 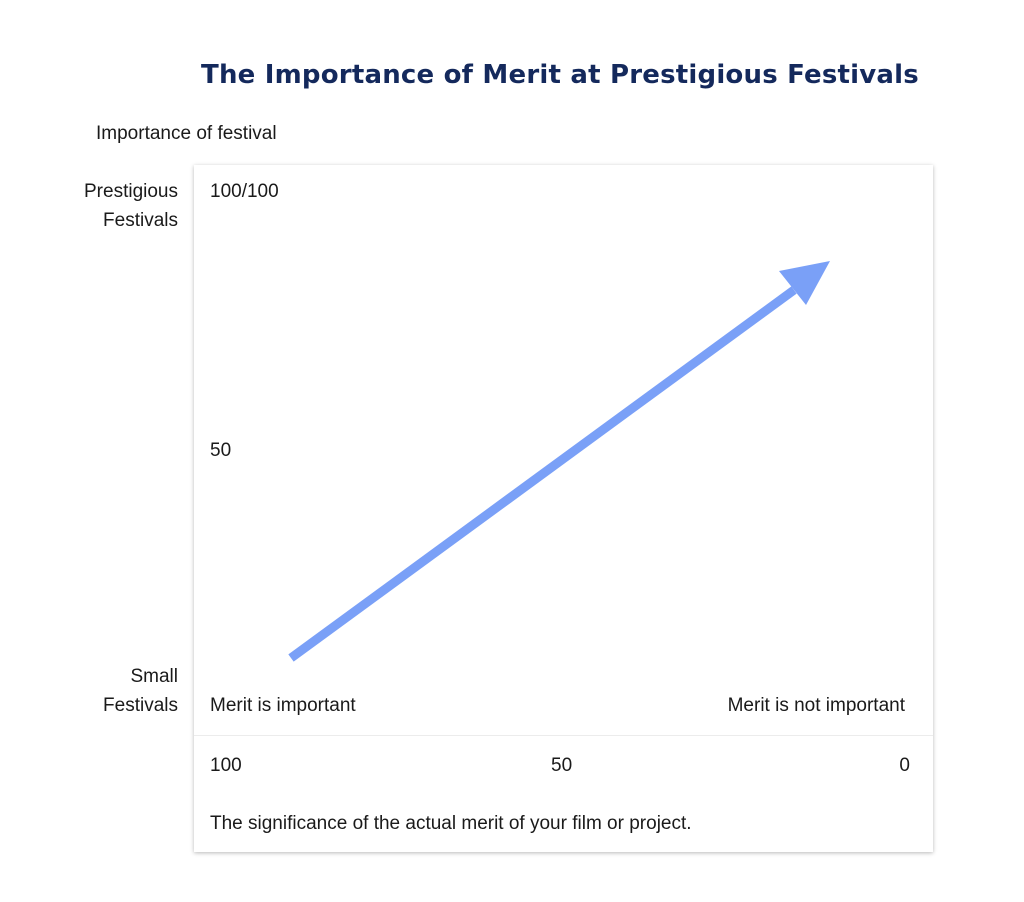 What do you see at coordinates (131, 191) in the screenshot?
I see `y-category-top-line1: Prestigious` at bounding box center [131, 191].